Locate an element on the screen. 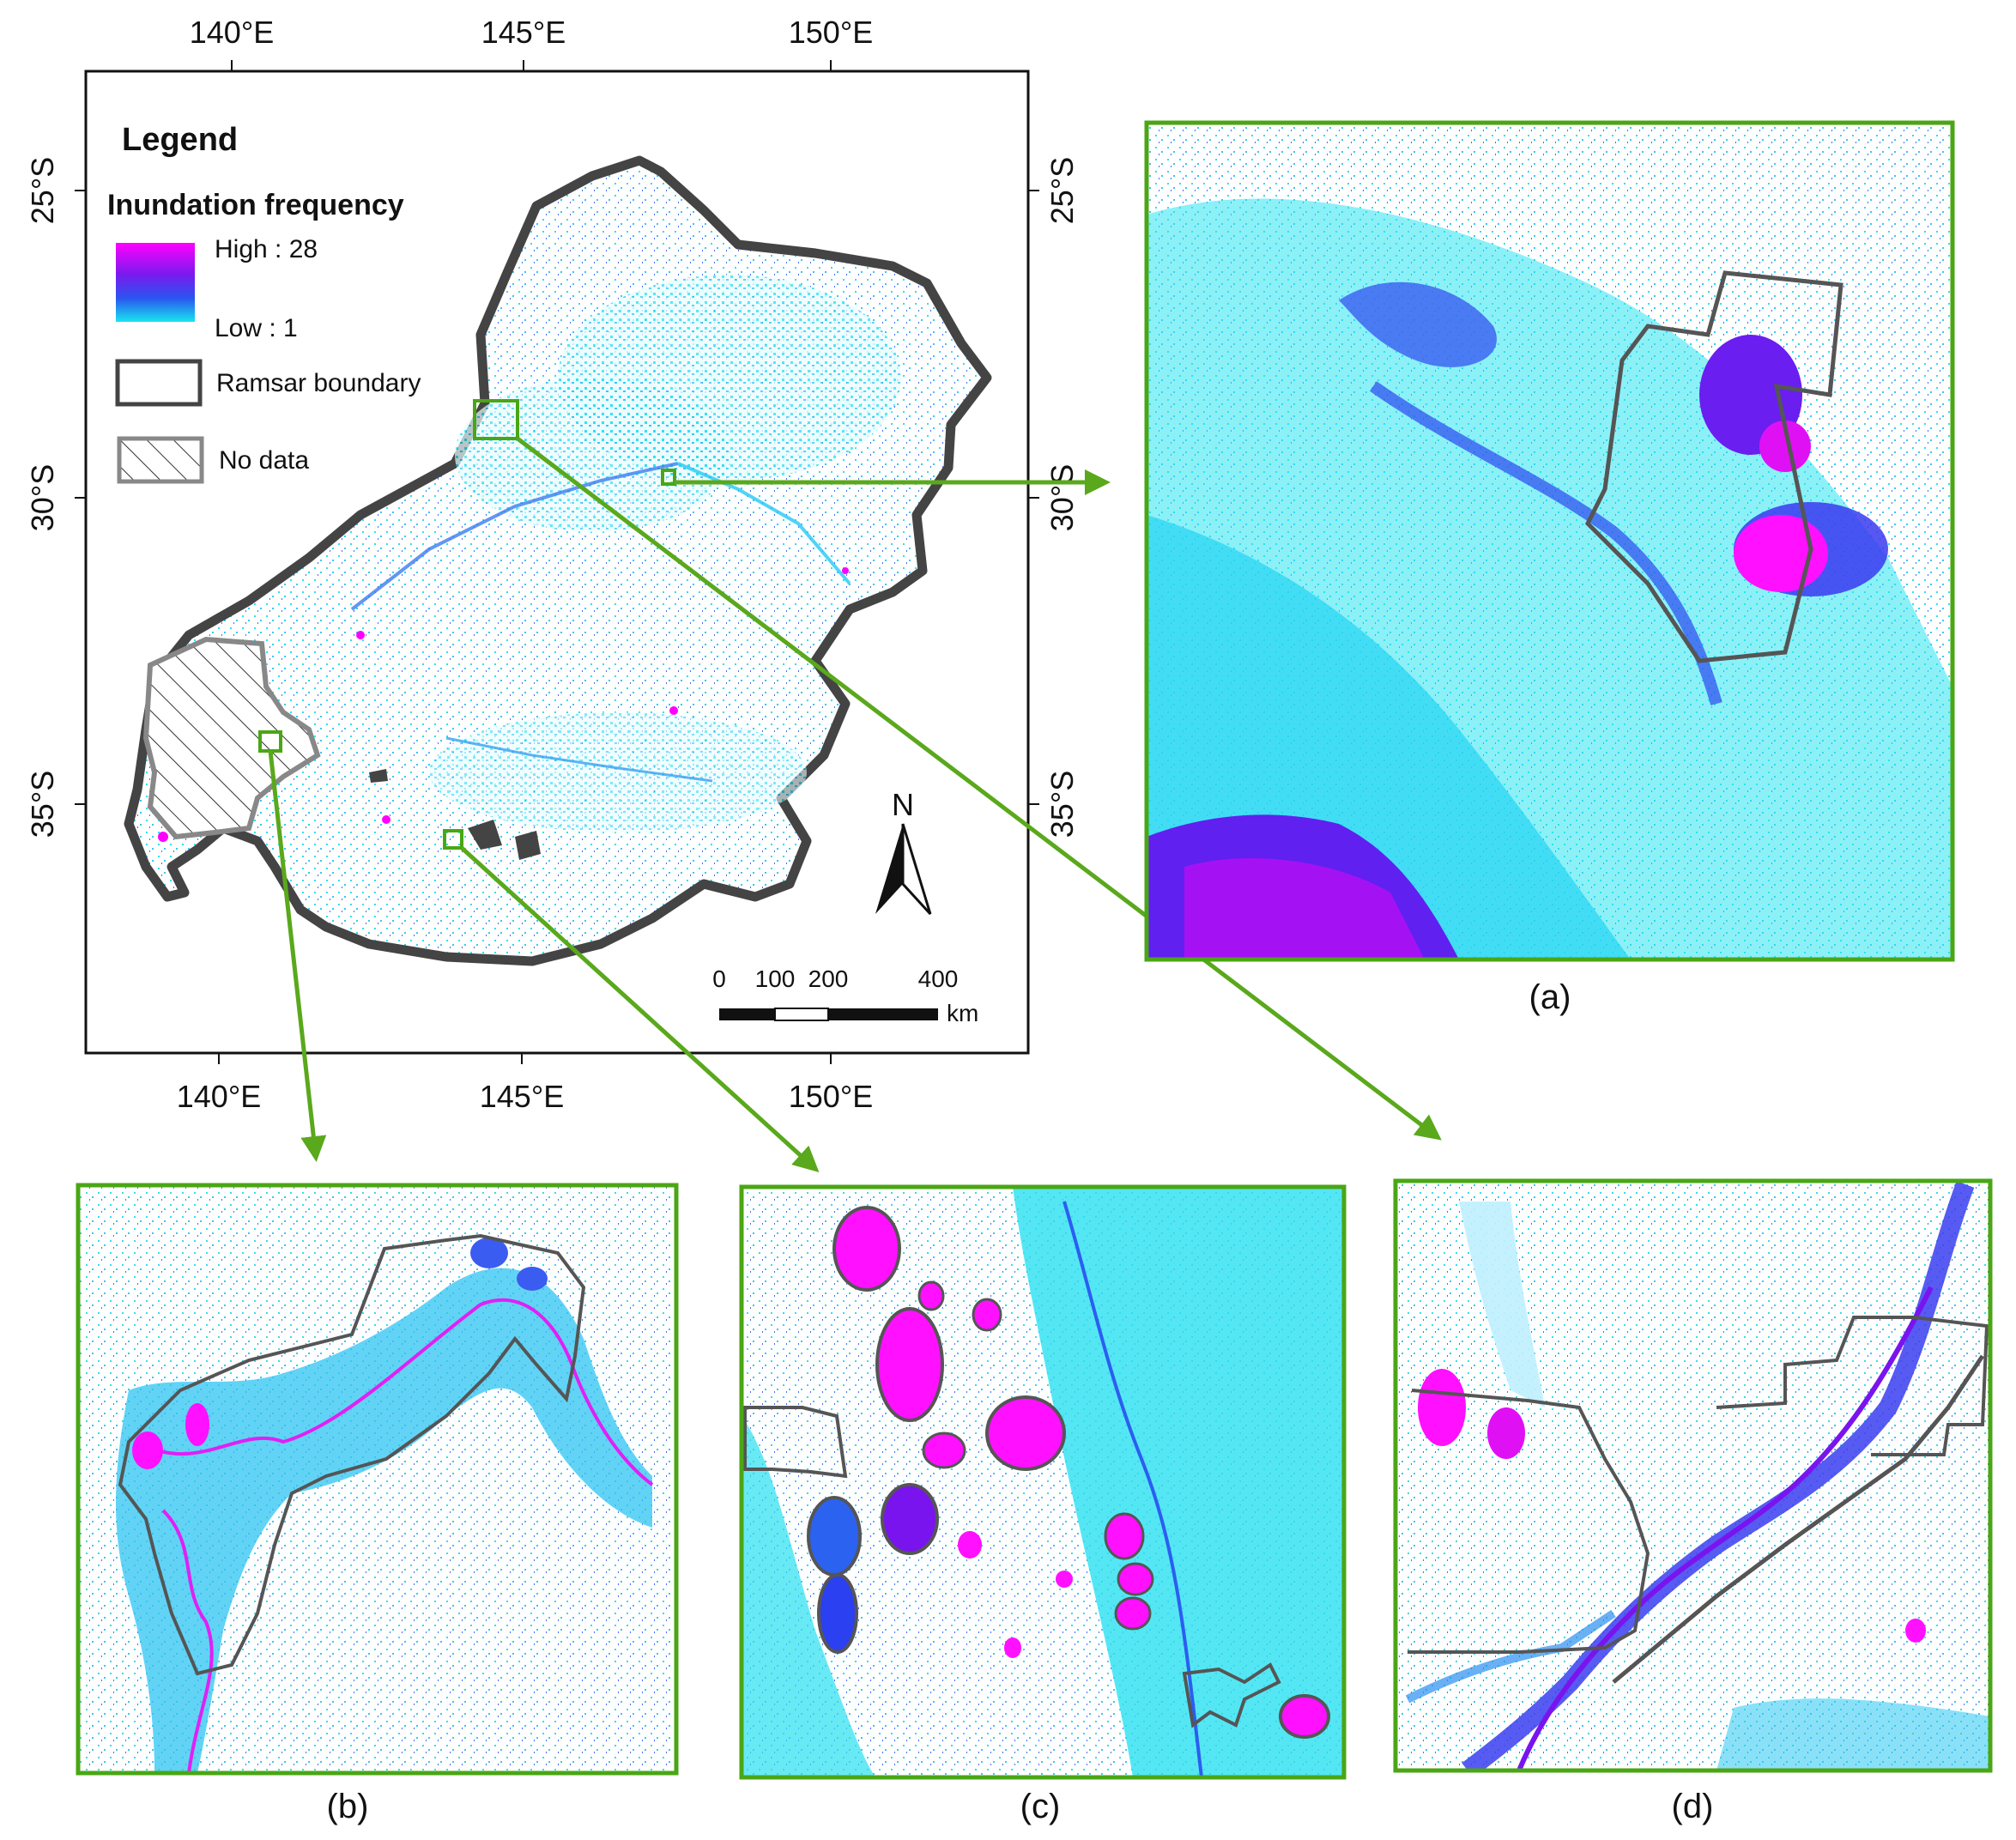 This screenshot has height=1840, width=2016. arrow-to-c is located at coordinates (640, 1009).